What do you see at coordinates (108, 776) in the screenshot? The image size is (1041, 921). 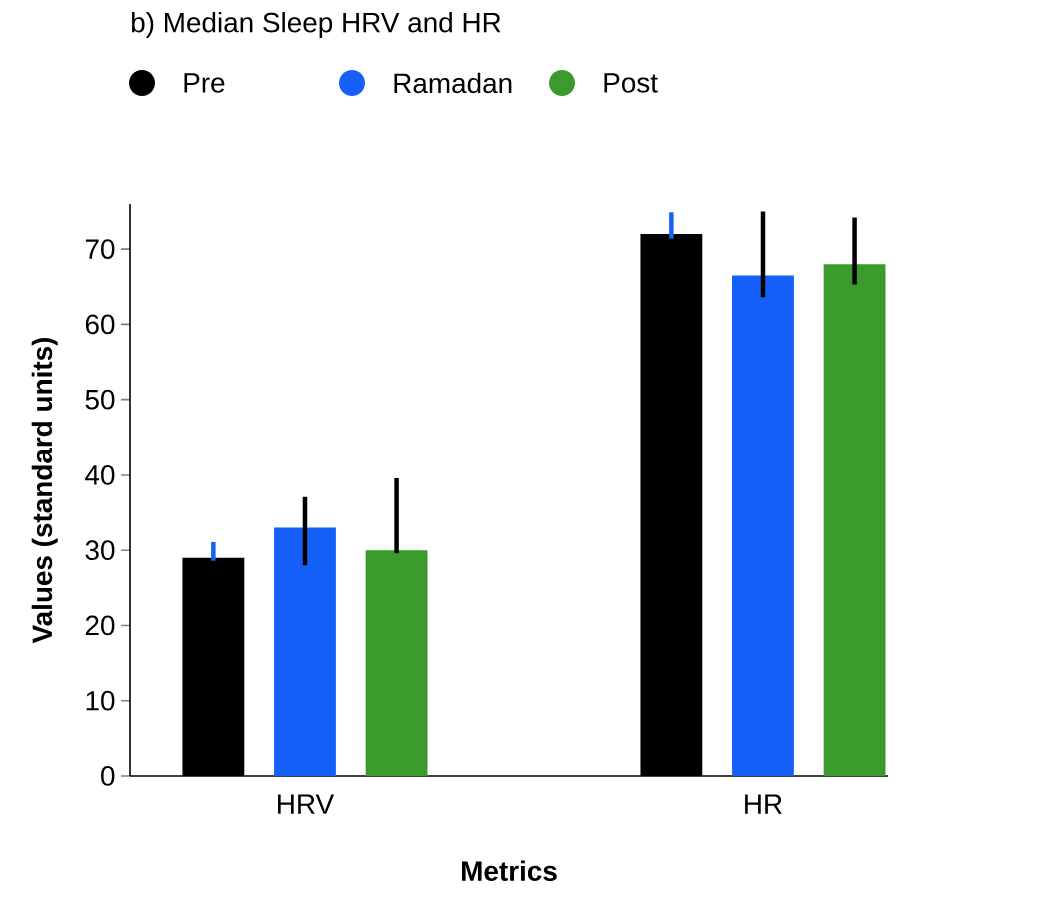 I see `y-tick-label: 0` at bounding box center [108, 776].